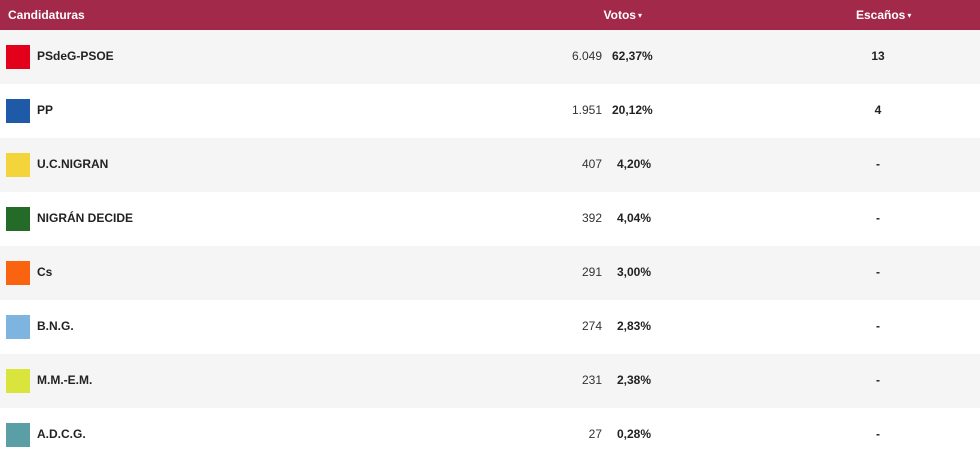 This screenshot has height=462, width=980. What do you see at coordinates (633, 218) in the screenshot?
I see `party-percentage: 4,04%` at bounding box center [633, 218].